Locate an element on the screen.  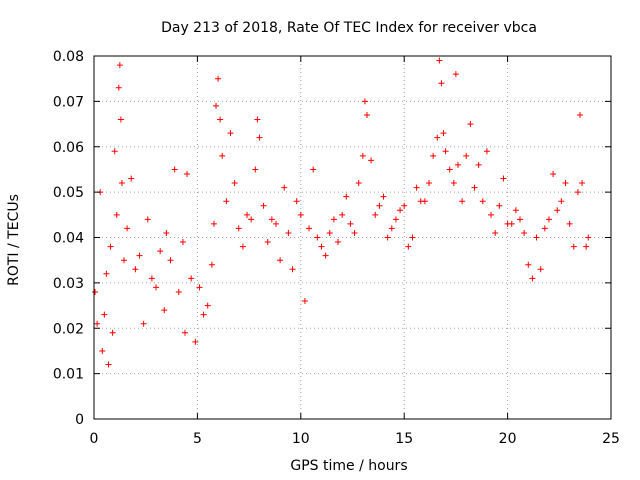
y-tick-label: 0.02 is located at coordinates (68, 329).